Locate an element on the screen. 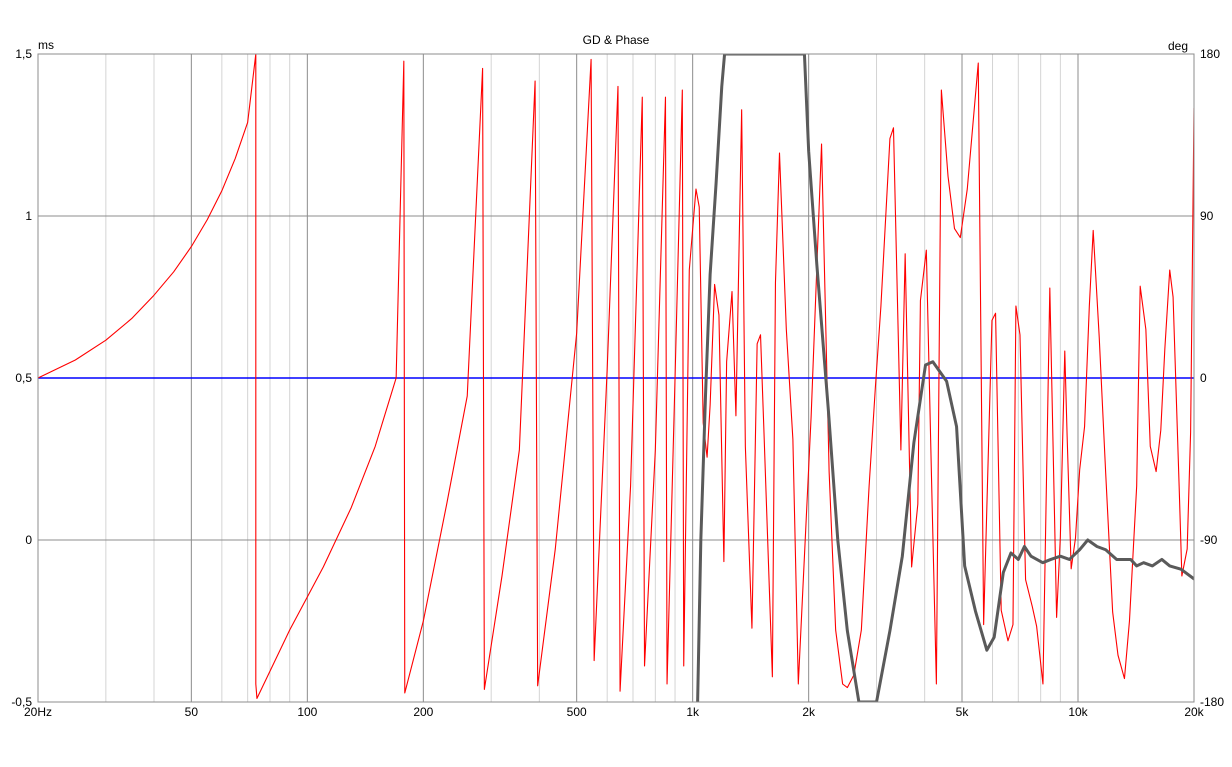  x-axis-ticks: 20Hz 50 100 200 500 1k 2k 5k 10k 20k is located at coordinates (614, 712).